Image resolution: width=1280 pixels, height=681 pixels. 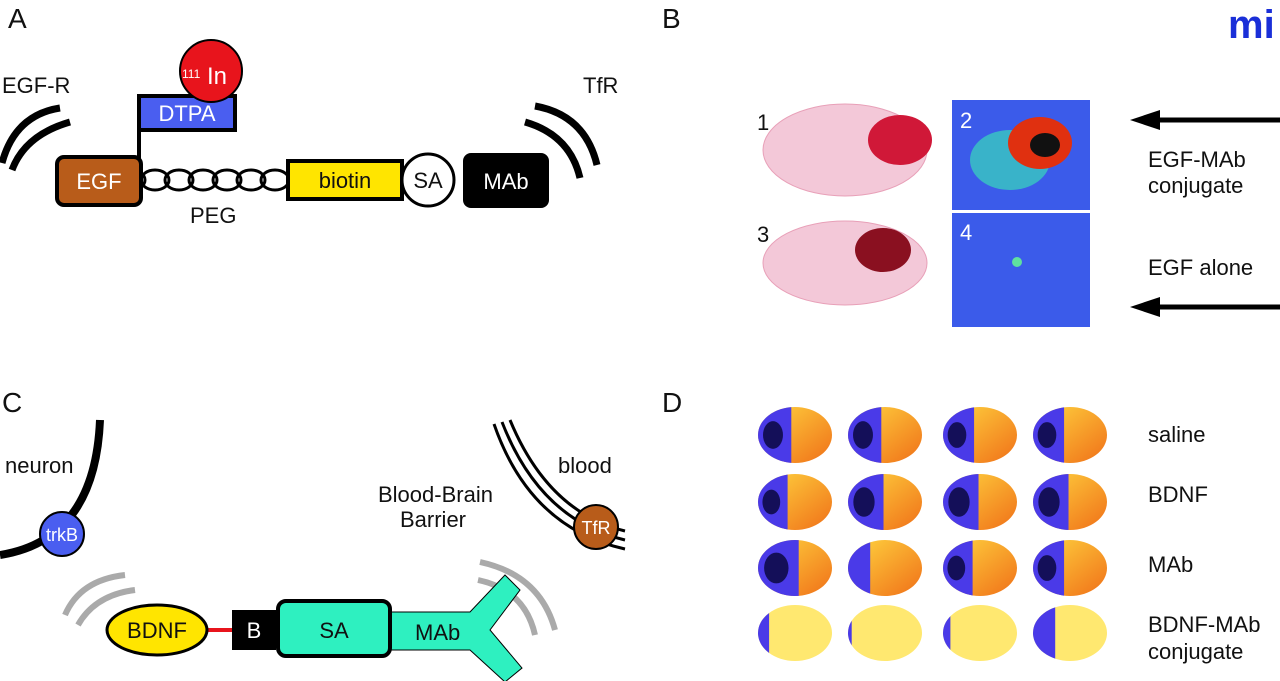 What do you see at coordinates (672, 402) in the screenshot?
I see `panel-letter-d: D` at bounding box center [672, 402].